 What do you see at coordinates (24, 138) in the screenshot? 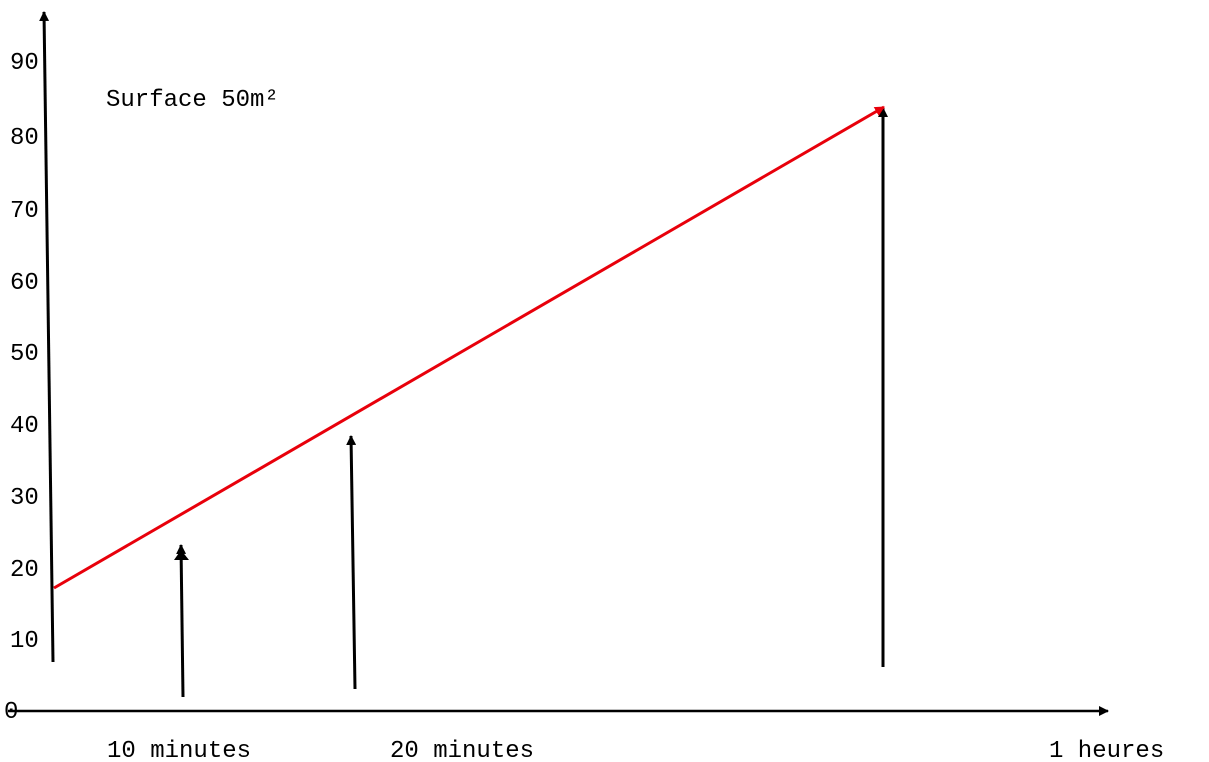
I see `y-tick-label-80: 80` at bounding box center [24, 138].